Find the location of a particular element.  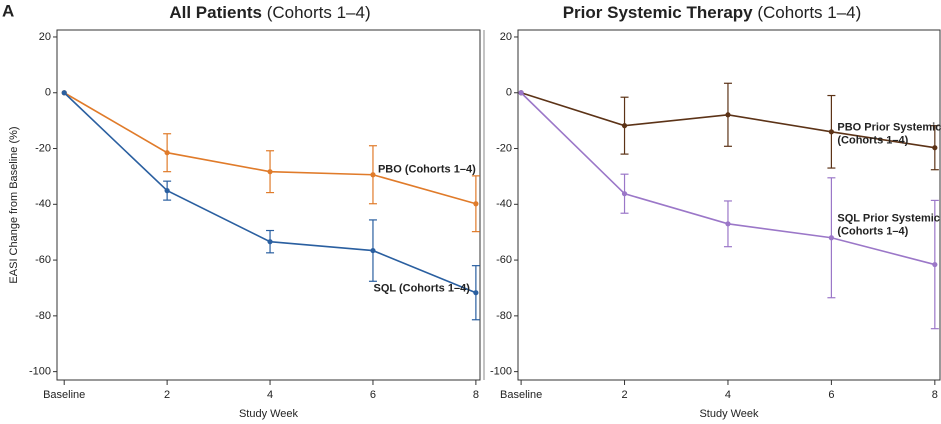

title-bold: Prior Systemic Therapy is located at coordinates (658, 12).